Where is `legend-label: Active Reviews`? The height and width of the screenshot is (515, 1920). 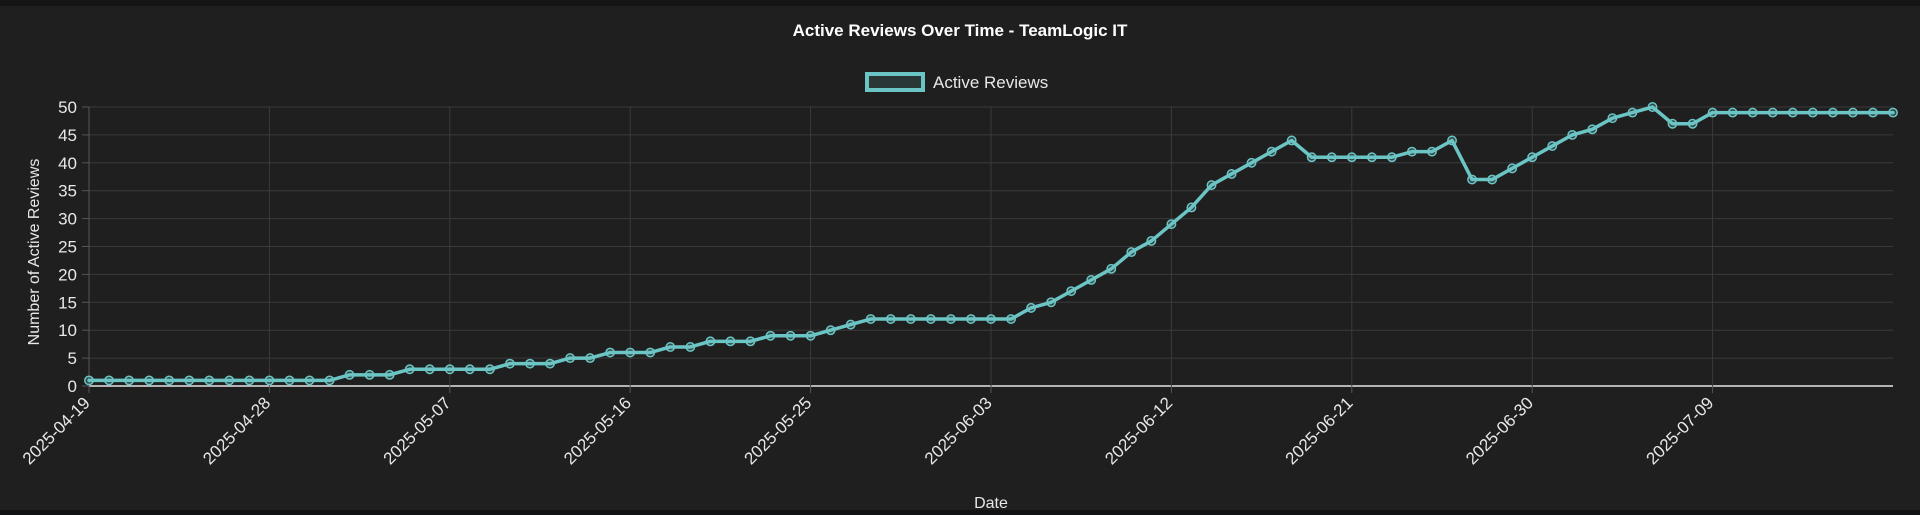
legend-label: Active Reviews is located at coordinates (990, 82).